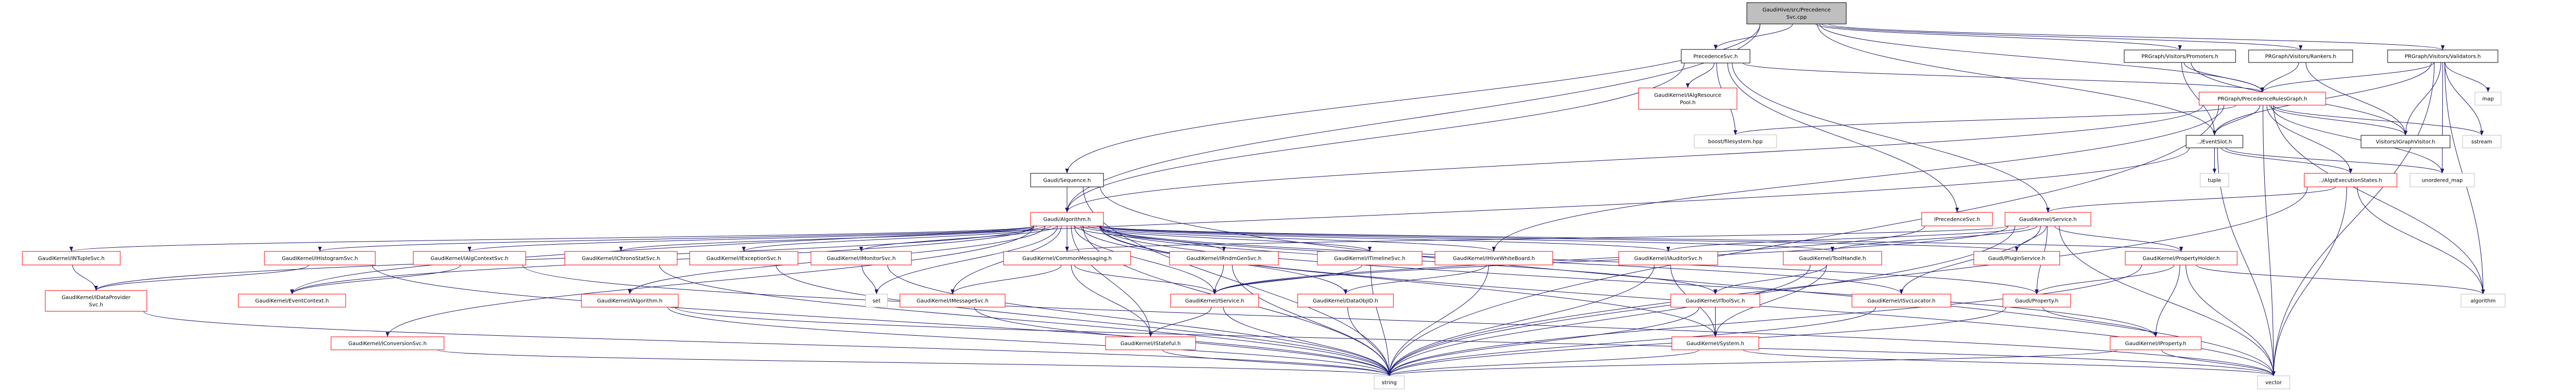 The image size is (2576, 392). Describe the element at coordinates (621, 258) in the screenshot. I see `node-ichrono: GaudiKernel/IChronoStatSvc.h` at that location.